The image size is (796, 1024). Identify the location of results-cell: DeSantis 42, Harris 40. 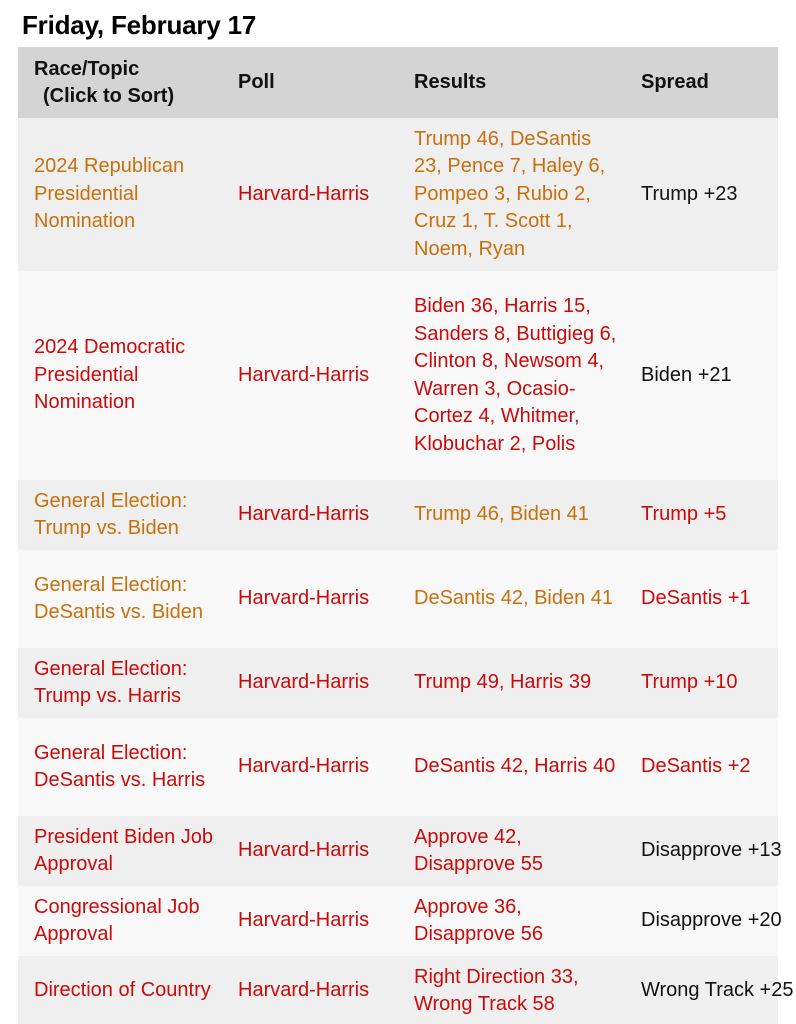
(511, 767).